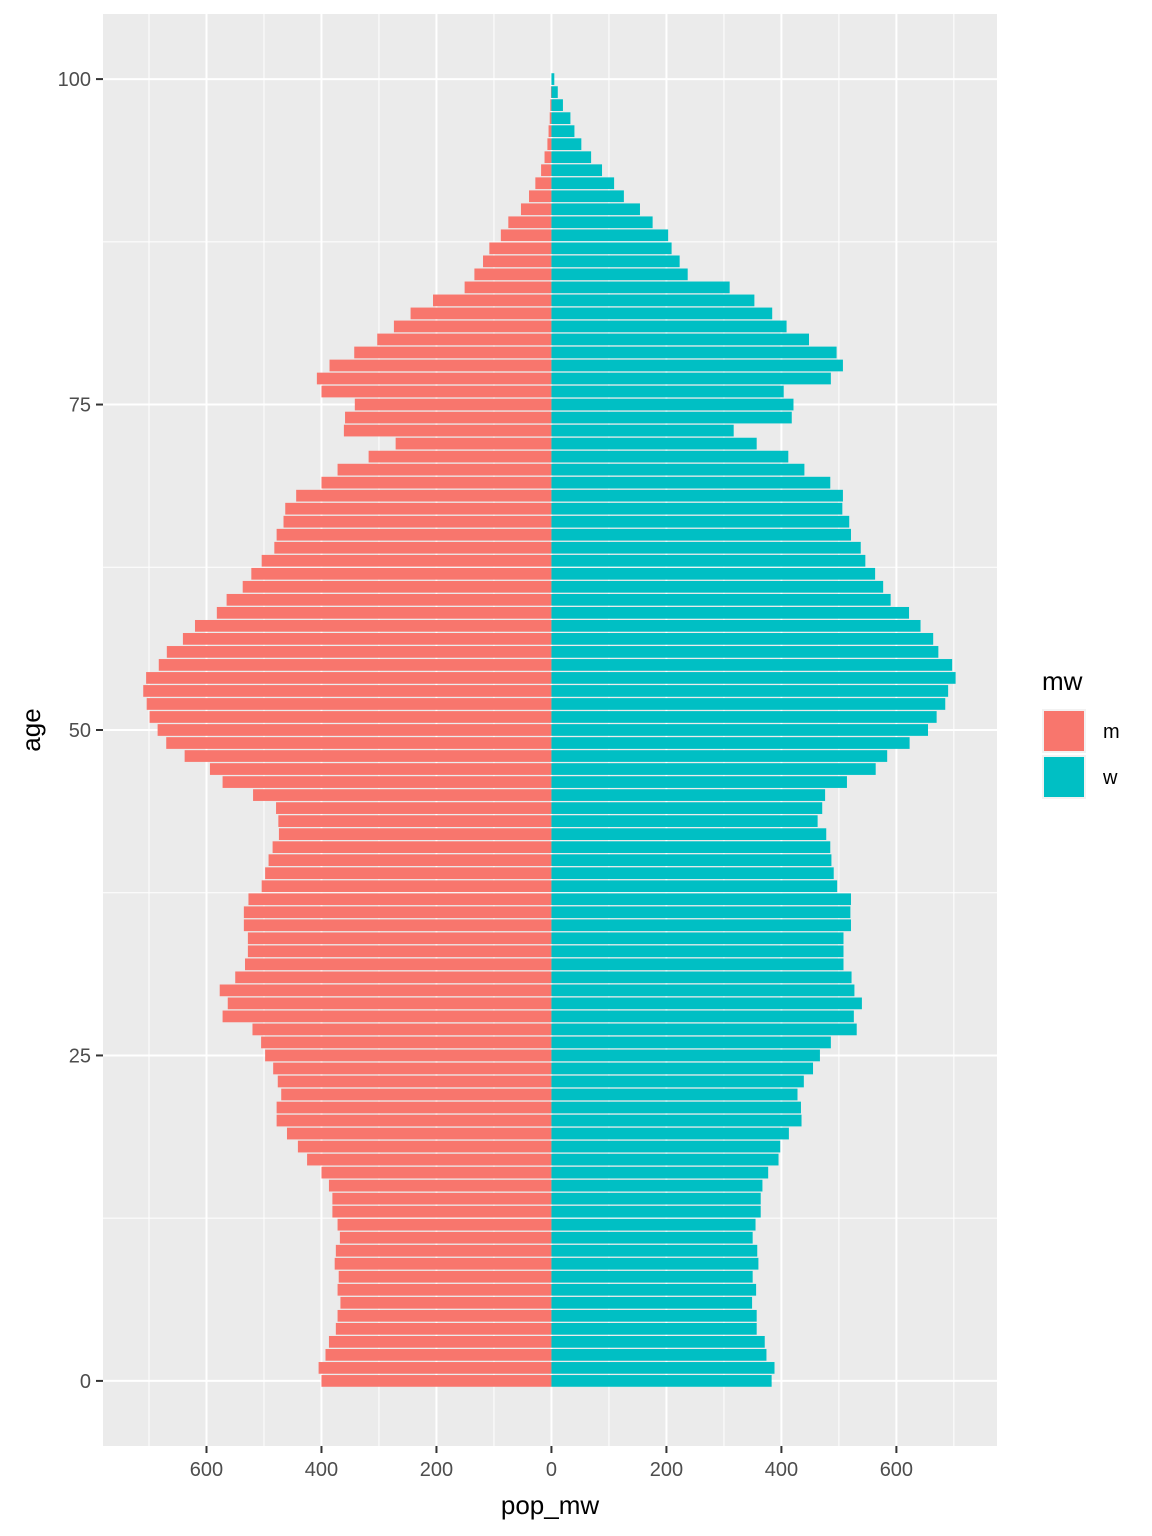 The height and width of the screenshot is (1536, 1152). What do you see at coordinates (74, 80) in the screenshot?
I see `y-tick-label: 100` at bounding box center [74, 80].